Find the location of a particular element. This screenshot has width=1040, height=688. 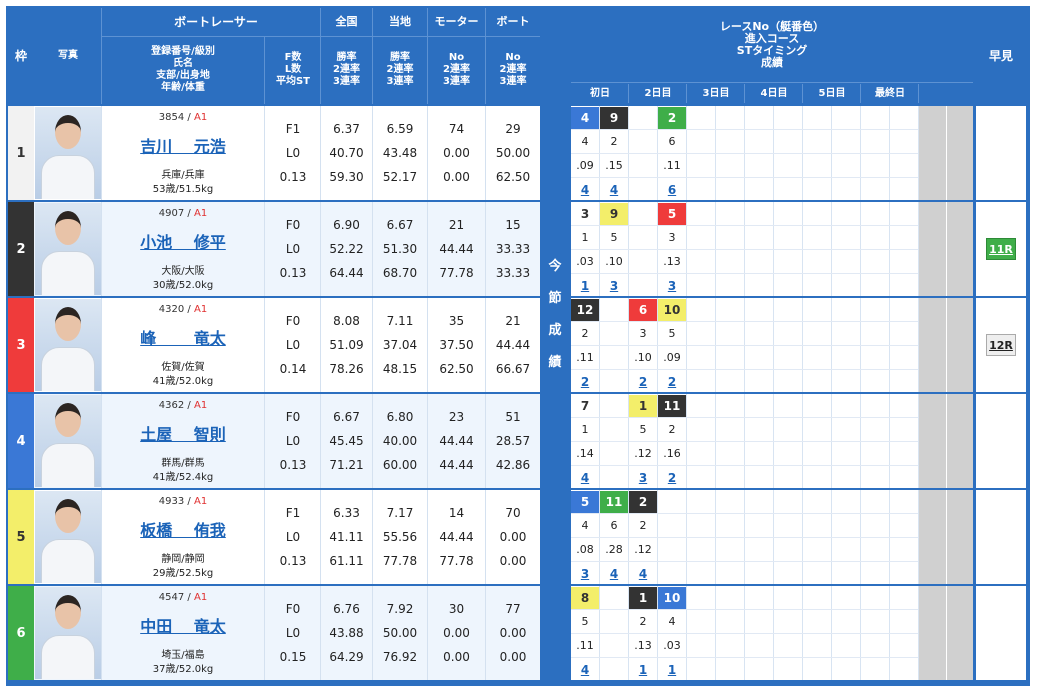

stat-value: 74 is located at coordinates (456, 129).